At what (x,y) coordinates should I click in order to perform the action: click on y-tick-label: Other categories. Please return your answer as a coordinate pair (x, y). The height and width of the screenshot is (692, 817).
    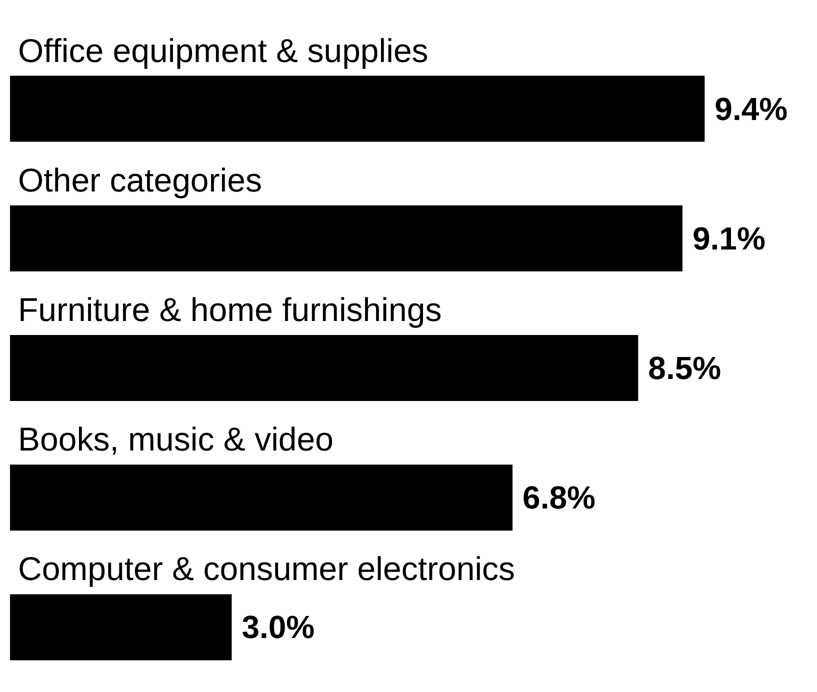
    Looking at the image, I should click on (140, 179).